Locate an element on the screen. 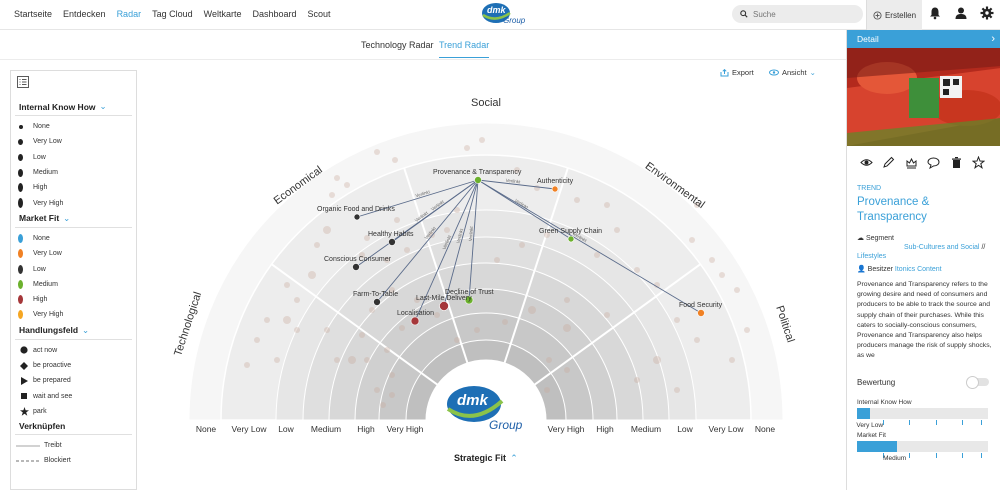 The image size is (1000, 490). export-button: Export is located at coordinates (737, 72).